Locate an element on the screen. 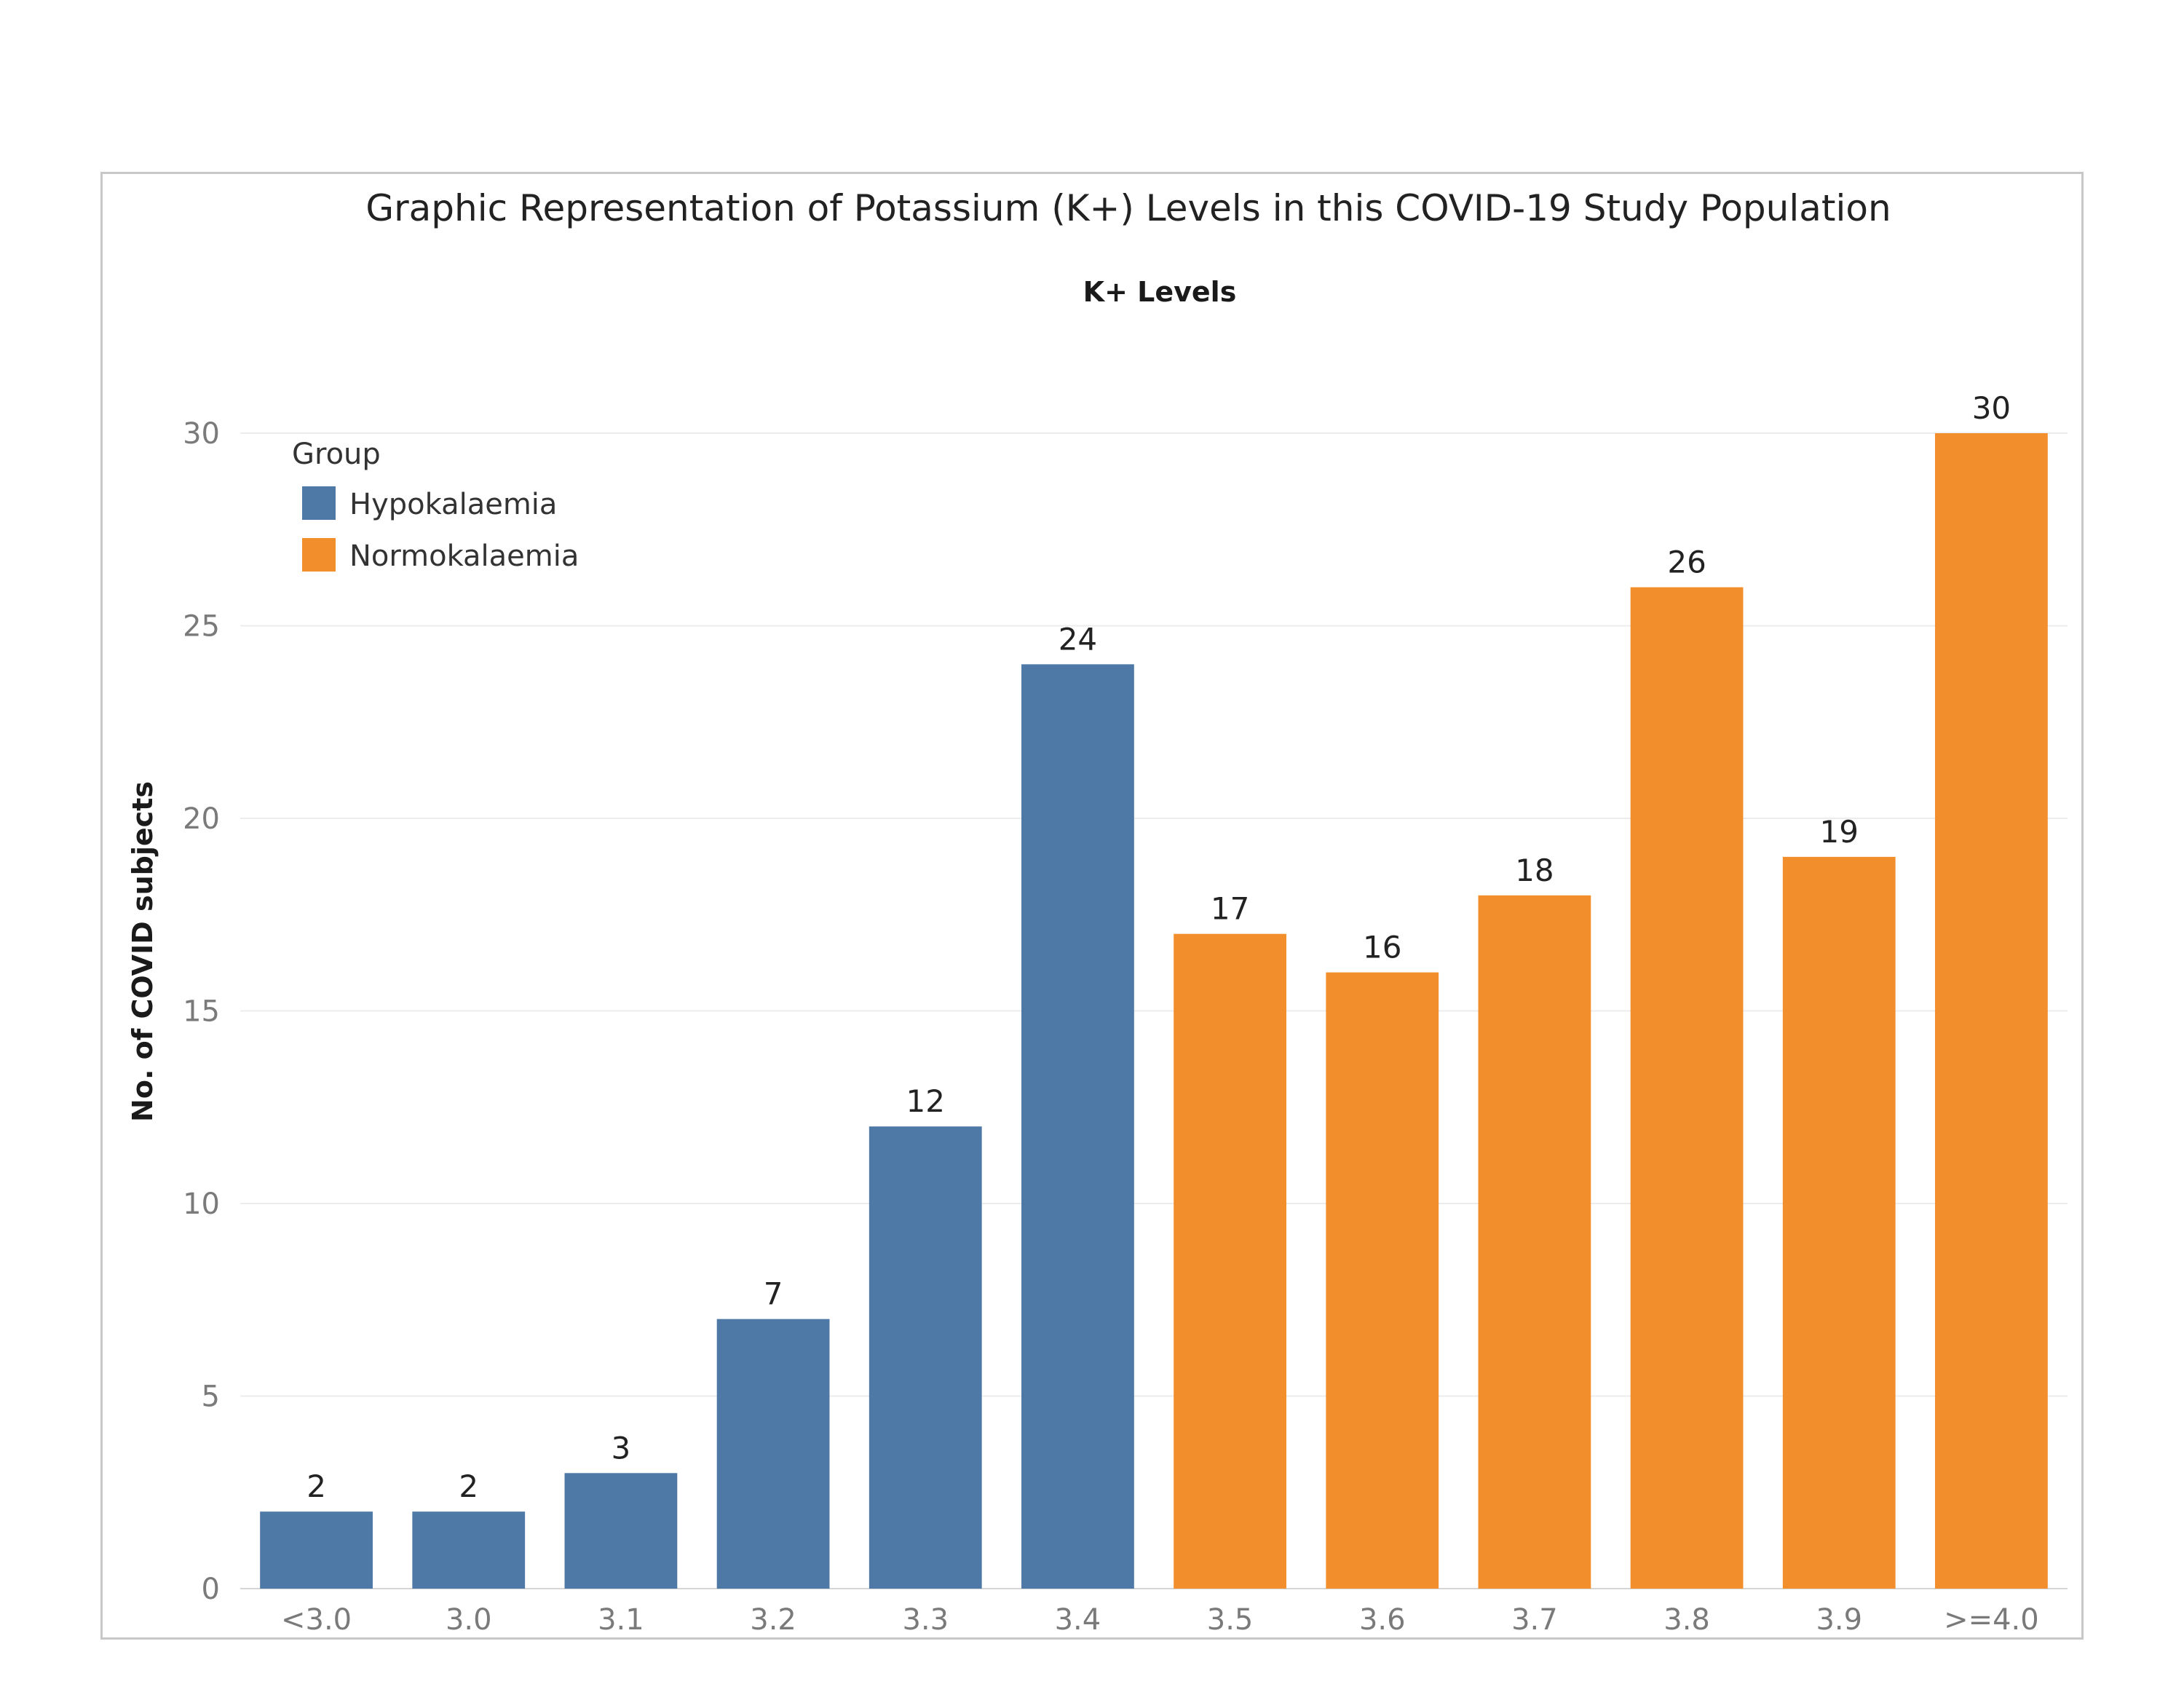  x-tick-label: 3.6 is located at coordinates (1382, 1620).